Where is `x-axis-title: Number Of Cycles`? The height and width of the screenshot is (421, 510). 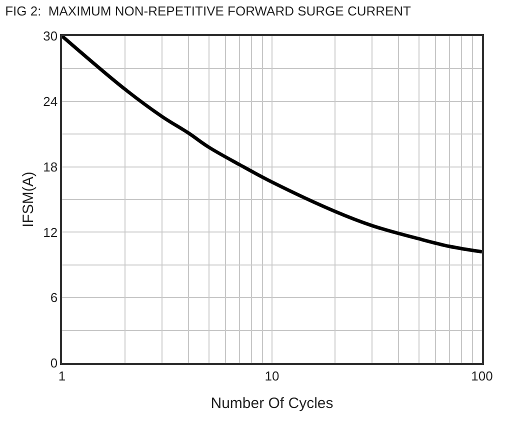 x-axis-title: Number Of Cycles is located at coordinates (272, 403).